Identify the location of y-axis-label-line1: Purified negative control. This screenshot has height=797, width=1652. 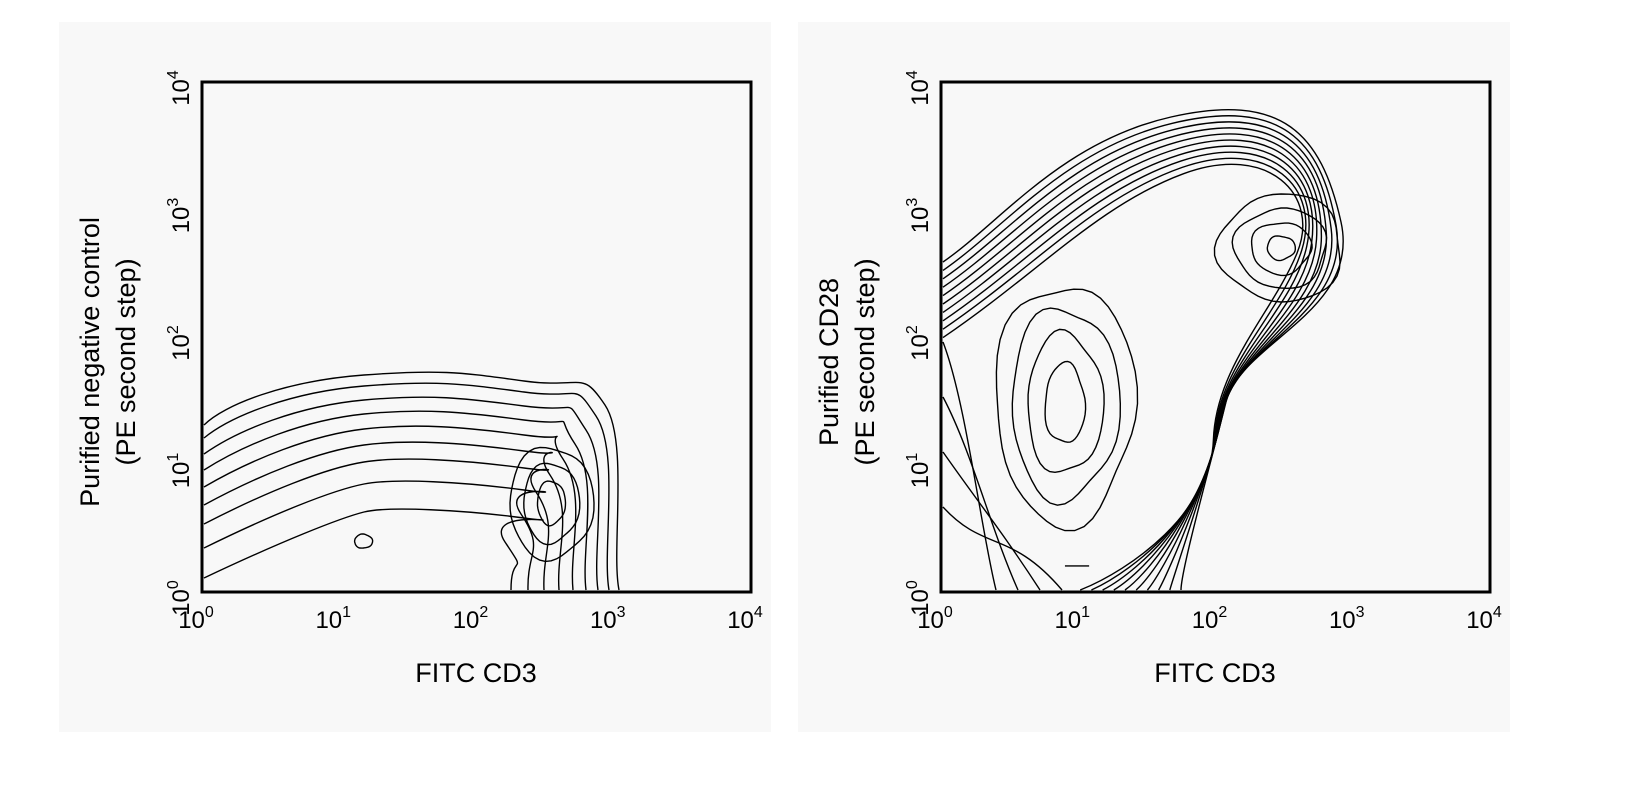
(90, 362).